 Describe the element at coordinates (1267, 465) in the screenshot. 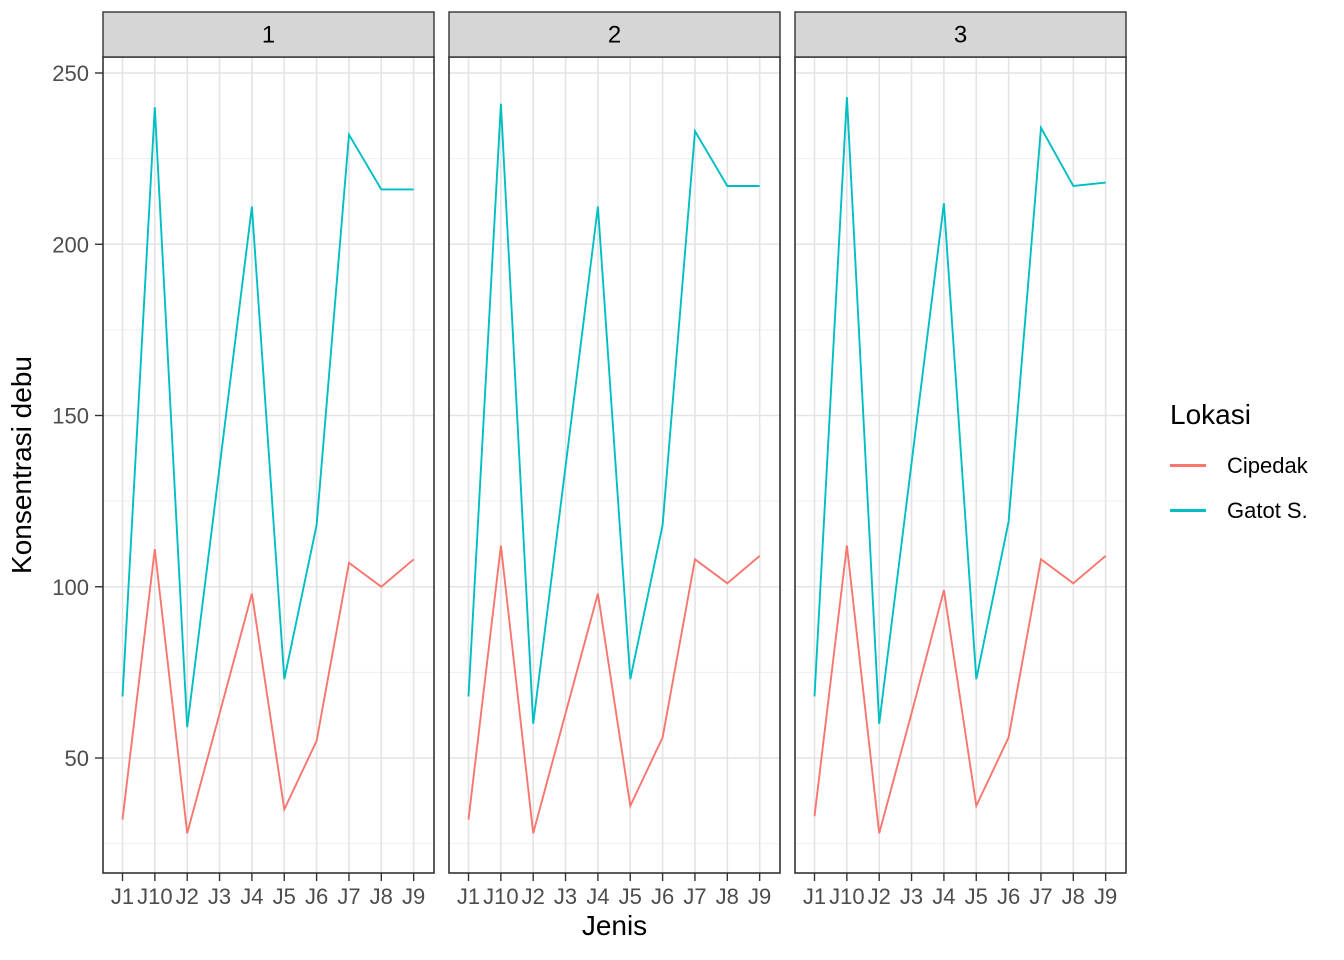

I see `legend-label: Cipedak` at that location.